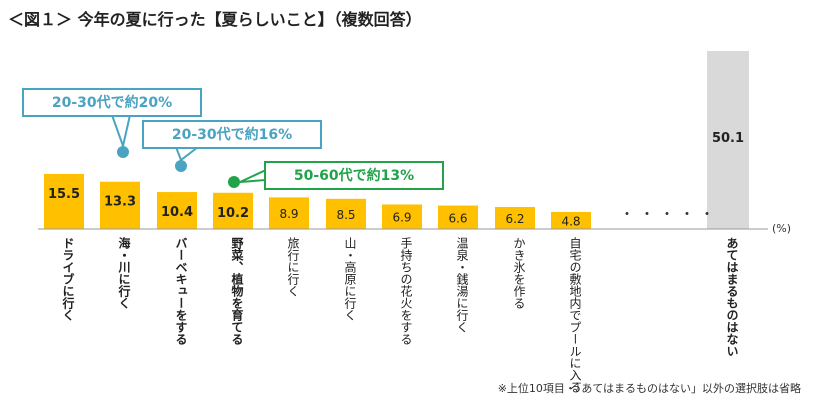 The width and height of the screenshot is (815, 405). What do you see at coordinates (670, 215) in the screenshot?
I see `ellipsis: ・・・・・` at bounding box center [670, 215].